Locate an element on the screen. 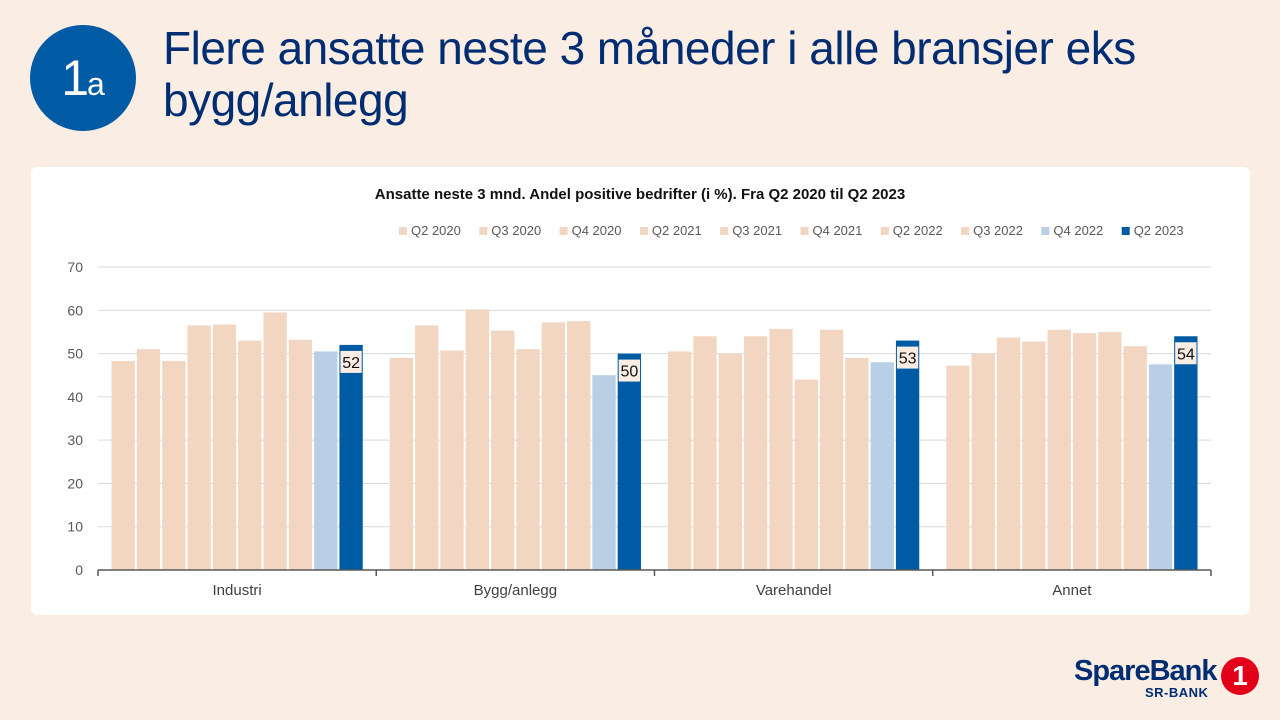 This screenshot has width=1280, height=720. y-tick-label: 0 is located at coordinates (79, 570).